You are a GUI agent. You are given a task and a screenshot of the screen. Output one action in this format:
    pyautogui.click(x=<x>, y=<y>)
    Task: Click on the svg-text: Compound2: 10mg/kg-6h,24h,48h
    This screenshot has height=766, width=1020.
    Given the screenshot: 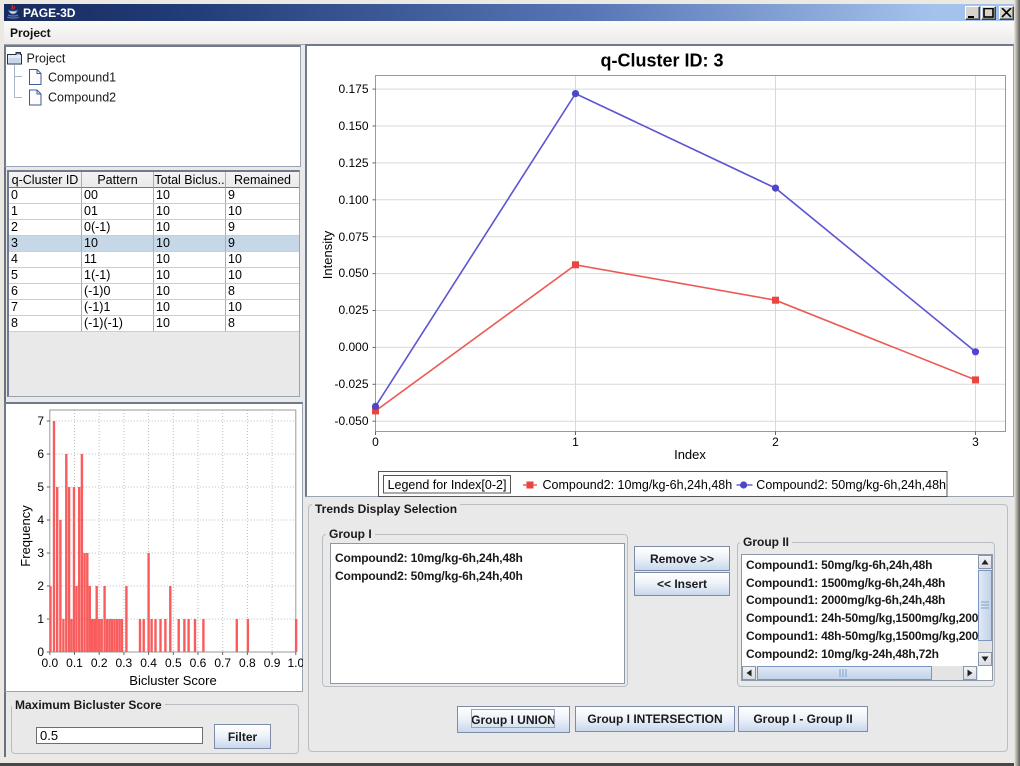 What is the action you would take?
    pyautogui.click(x=638, y=485)
    